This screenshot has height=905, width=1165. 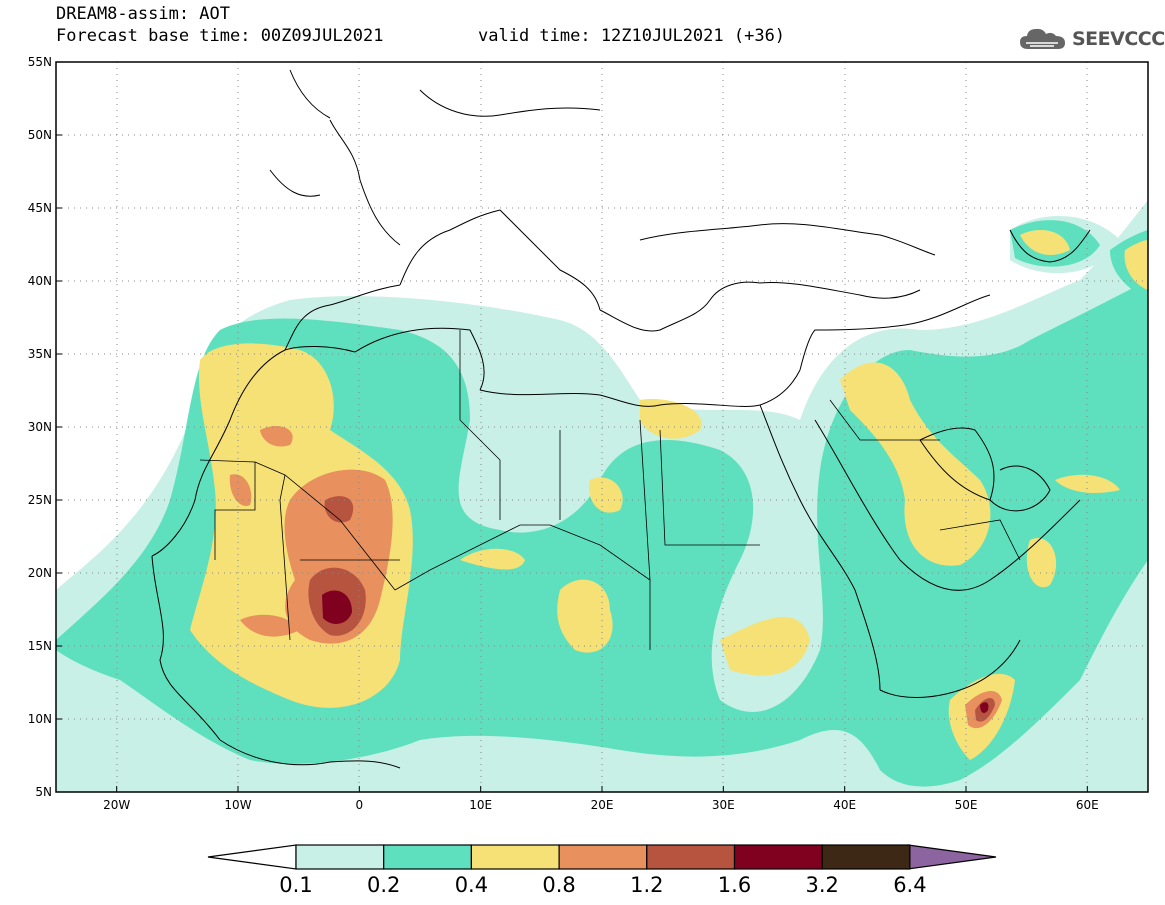 I want to click on lat-tick-label: 25N, so click(x=40, y=500).